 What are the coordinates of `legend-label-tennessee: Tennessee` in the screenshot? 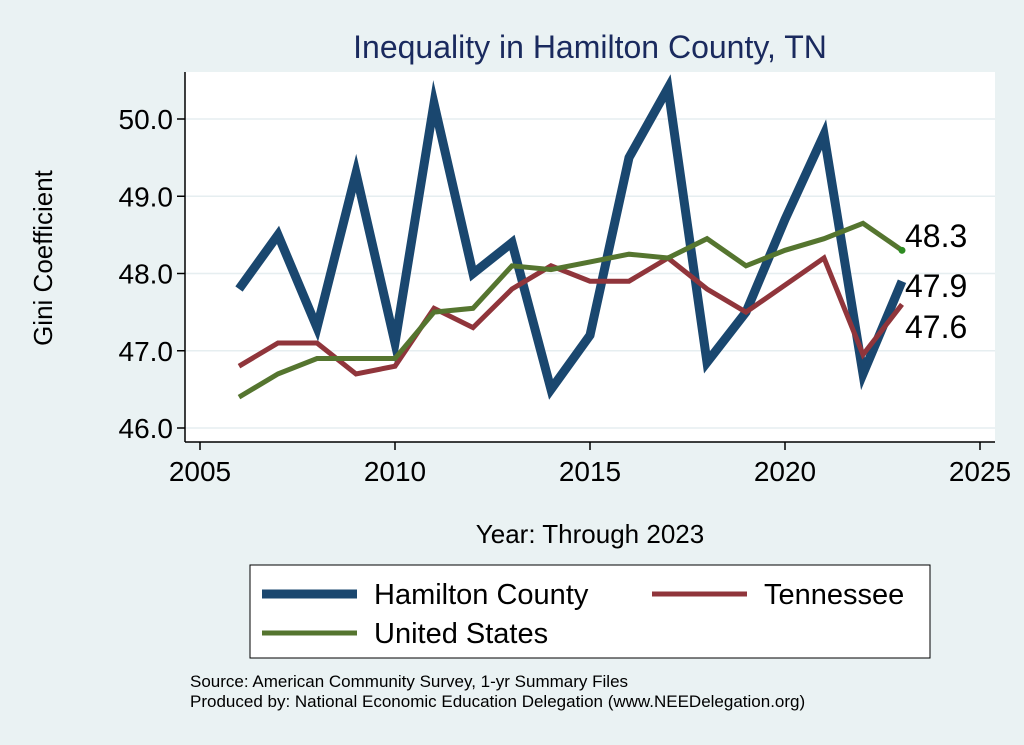 It's located at (834, 595).